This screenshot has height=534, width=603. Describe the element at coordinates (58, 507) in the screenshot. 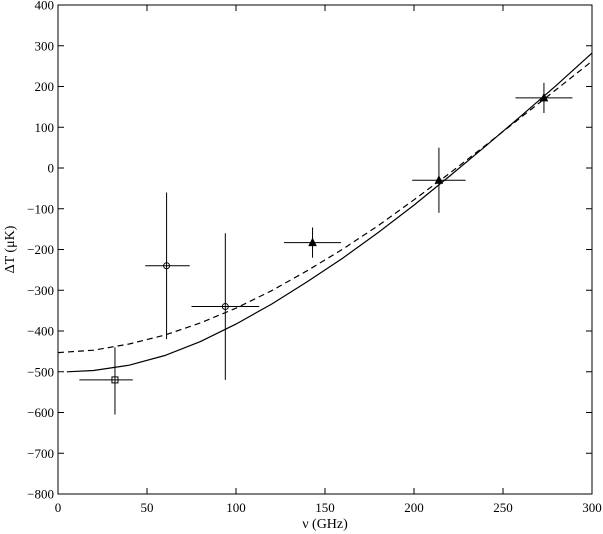

I see `x-tick-label: 0` at that location.